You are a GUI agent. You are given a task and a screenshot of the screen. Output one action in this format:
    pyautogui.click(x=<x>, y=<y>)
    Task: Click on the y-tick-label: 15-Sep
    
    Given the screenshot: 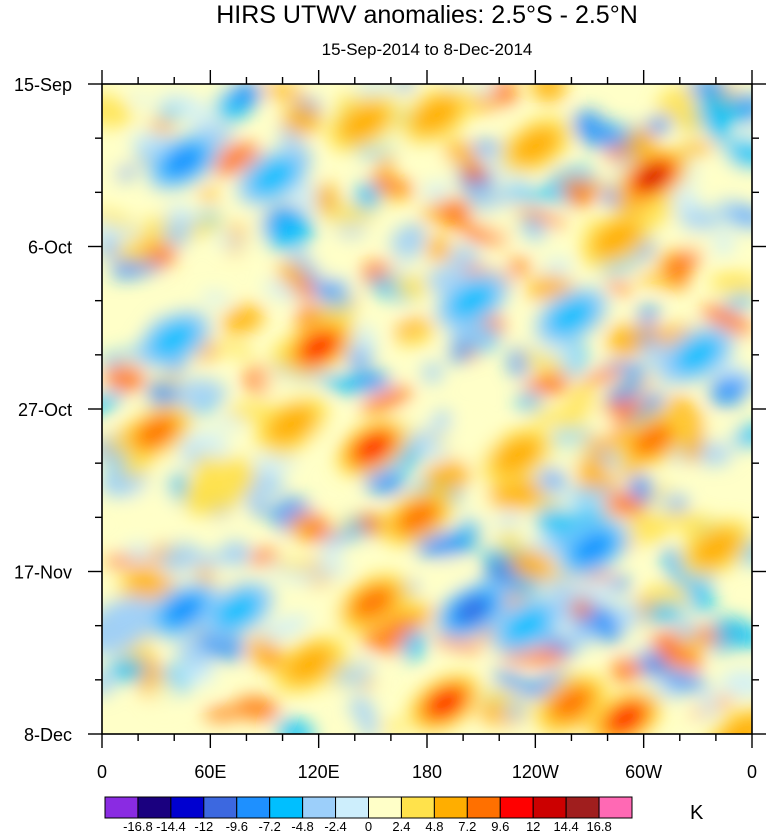 What is the action you would take?
    pyautogui.click(x=43, y=85)
    